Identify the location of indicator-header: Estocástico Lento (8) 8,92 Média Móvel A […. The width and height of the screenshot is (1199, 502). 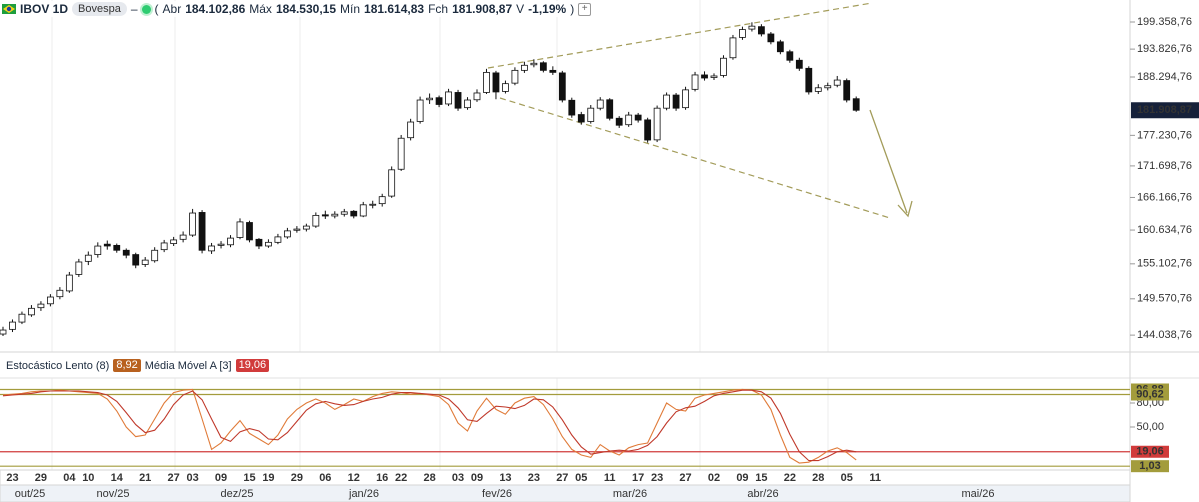
(138, 365).